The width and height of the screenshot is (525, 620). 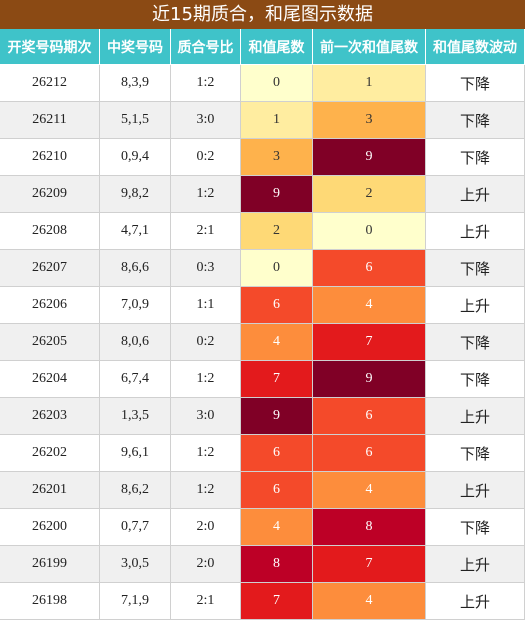 What do you see at coordinates (135, 453) in the screenshot?
I see `cell: 9,6,1` at bounding box center [135, 453].